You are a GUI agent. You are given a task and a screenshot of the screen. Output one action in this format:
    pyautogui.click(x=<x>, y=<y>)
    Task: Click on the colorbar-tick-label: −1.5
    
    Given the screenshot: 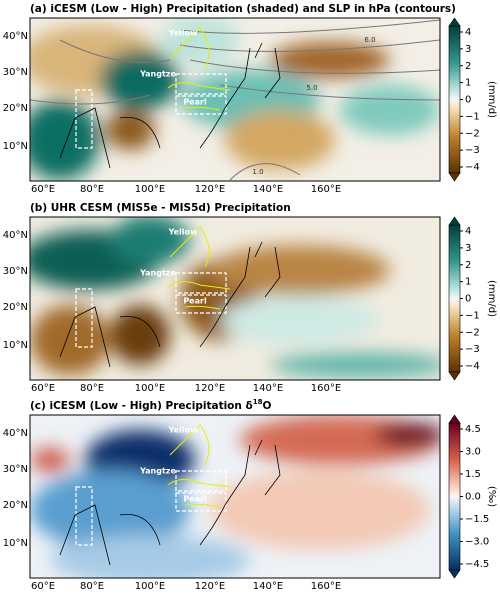 What is the action you would take?
    pyautogui.click(x=477, y=519)
    